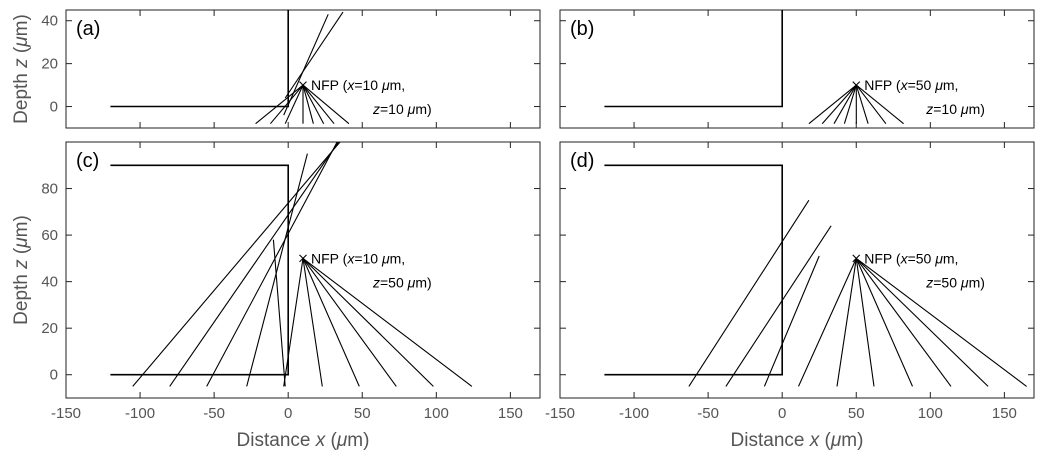 This screenshot has width=1039, height=454. I want to click on panel-b: NFP (x=50 μm, z=10 μm) (b), so click(797, 69).